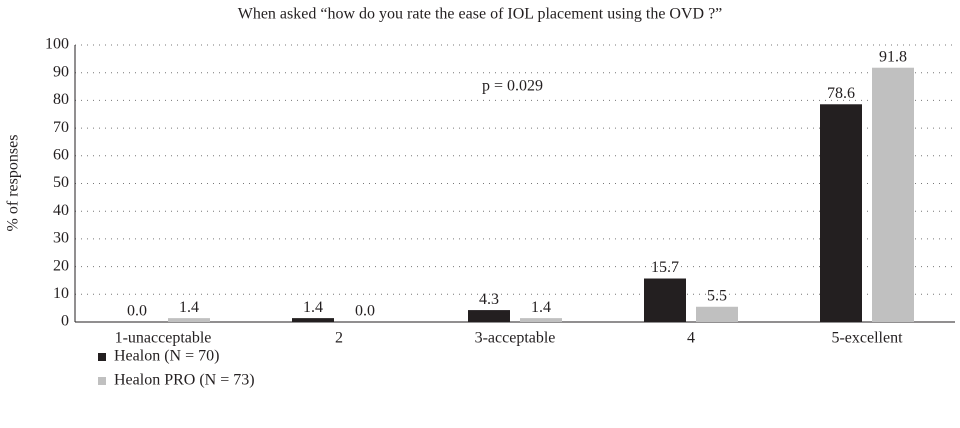 The width and height of the screenshot is (960, 428). What do you see at coordinates (61, 127) in the screenshot?
I see `y-tick-label: 70` at bounding box center [61, 127].